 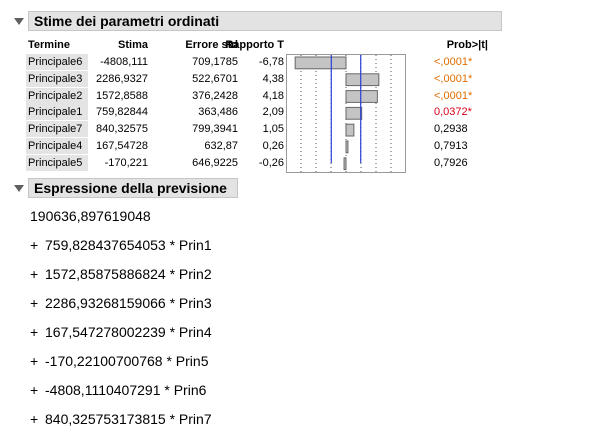 I want to click on estimate-cell: 840,32575, so click(x=122, y=129).